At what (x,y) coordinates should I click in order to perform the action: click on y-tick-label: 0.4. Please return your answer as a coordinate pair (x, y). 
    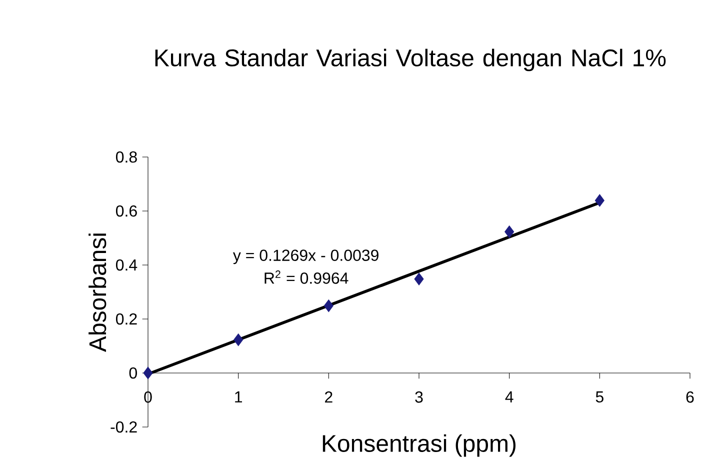
    Looking at the image, I should click on (127, 265).